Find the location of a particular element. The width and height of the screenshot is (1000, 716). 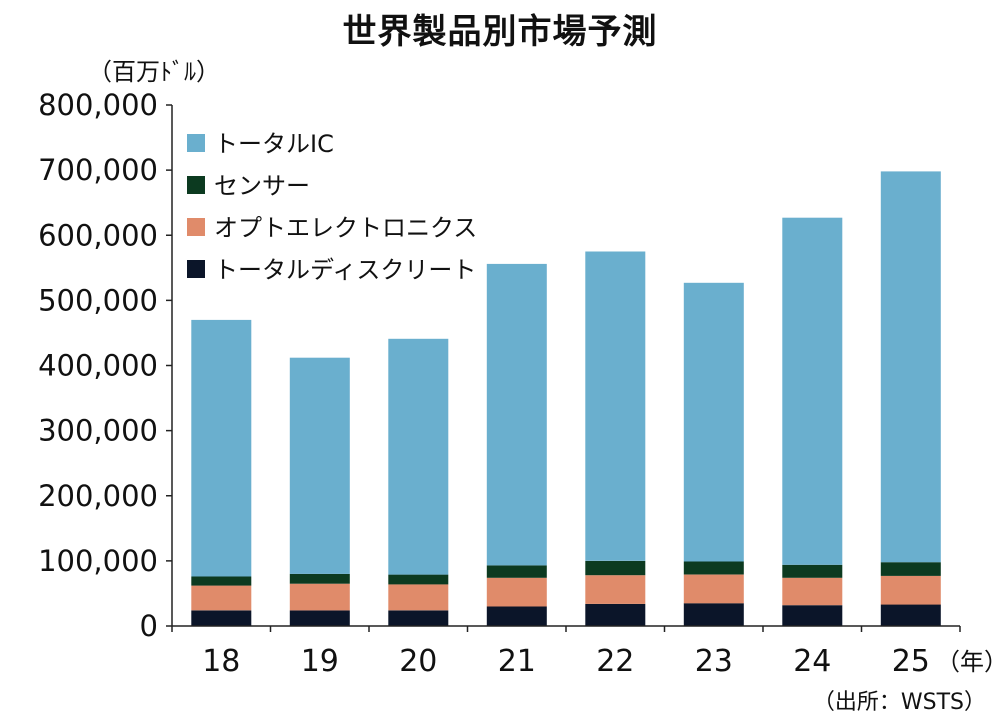

y-tick-label: 500,000 is located at coordinates (98, 300).